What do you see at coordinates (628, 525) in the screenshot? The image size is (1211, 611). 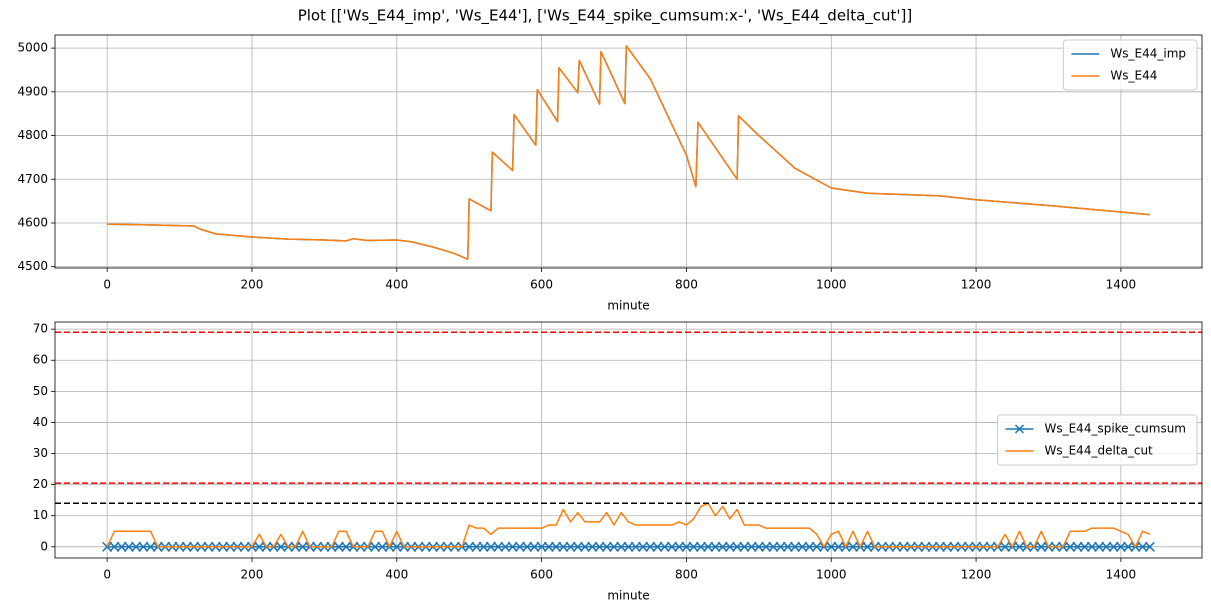 I see `series-line` at bounding box center [628, 525].